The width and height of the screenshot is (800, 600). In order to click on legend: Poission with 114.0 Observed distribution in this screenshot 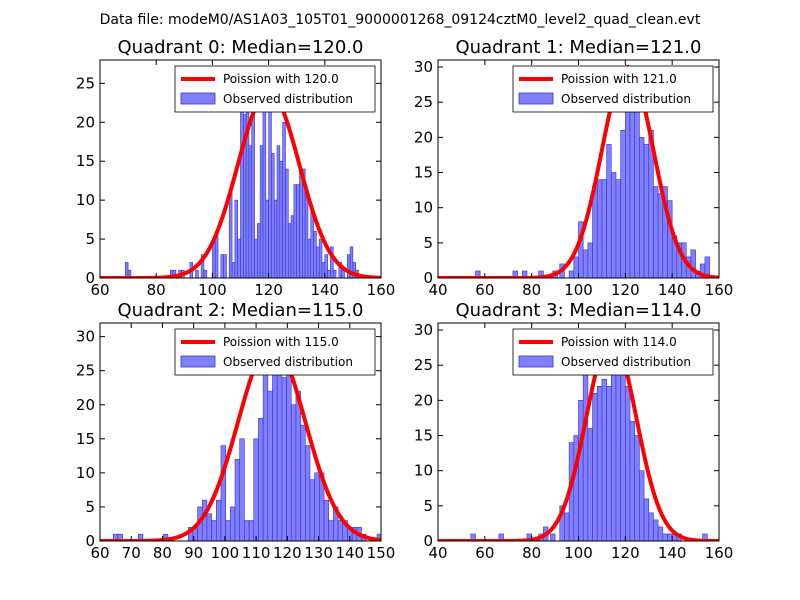, I will do `click(613, 352)`.